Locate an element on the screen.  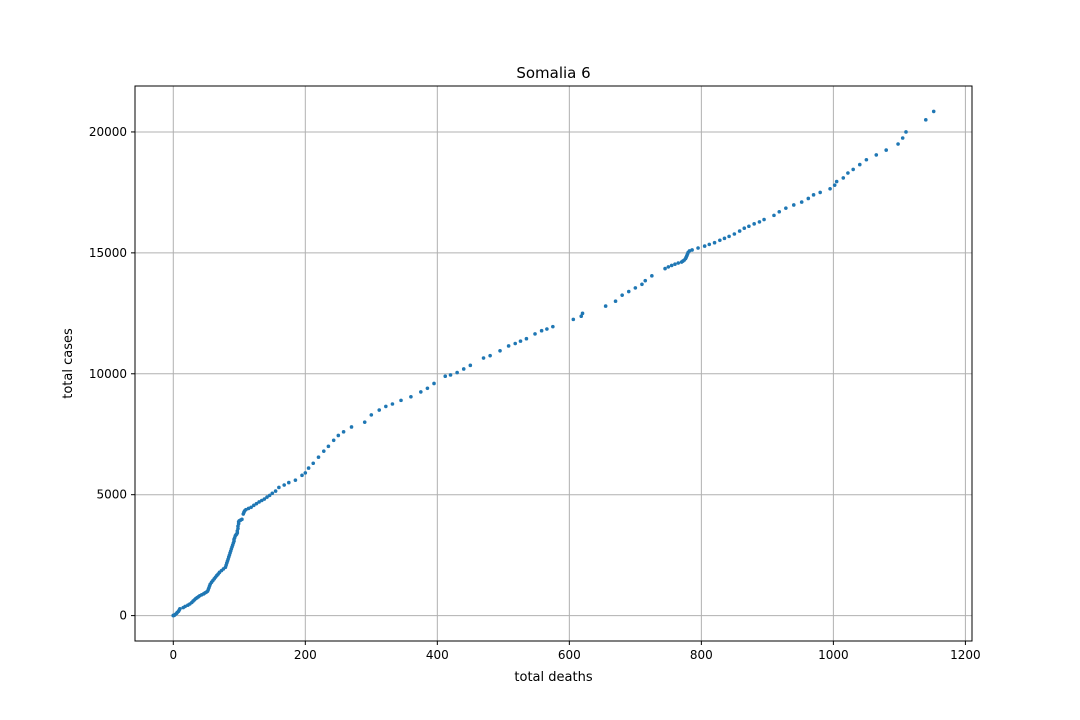
y-tick-label: 0 is located at coordinates (123, 616).